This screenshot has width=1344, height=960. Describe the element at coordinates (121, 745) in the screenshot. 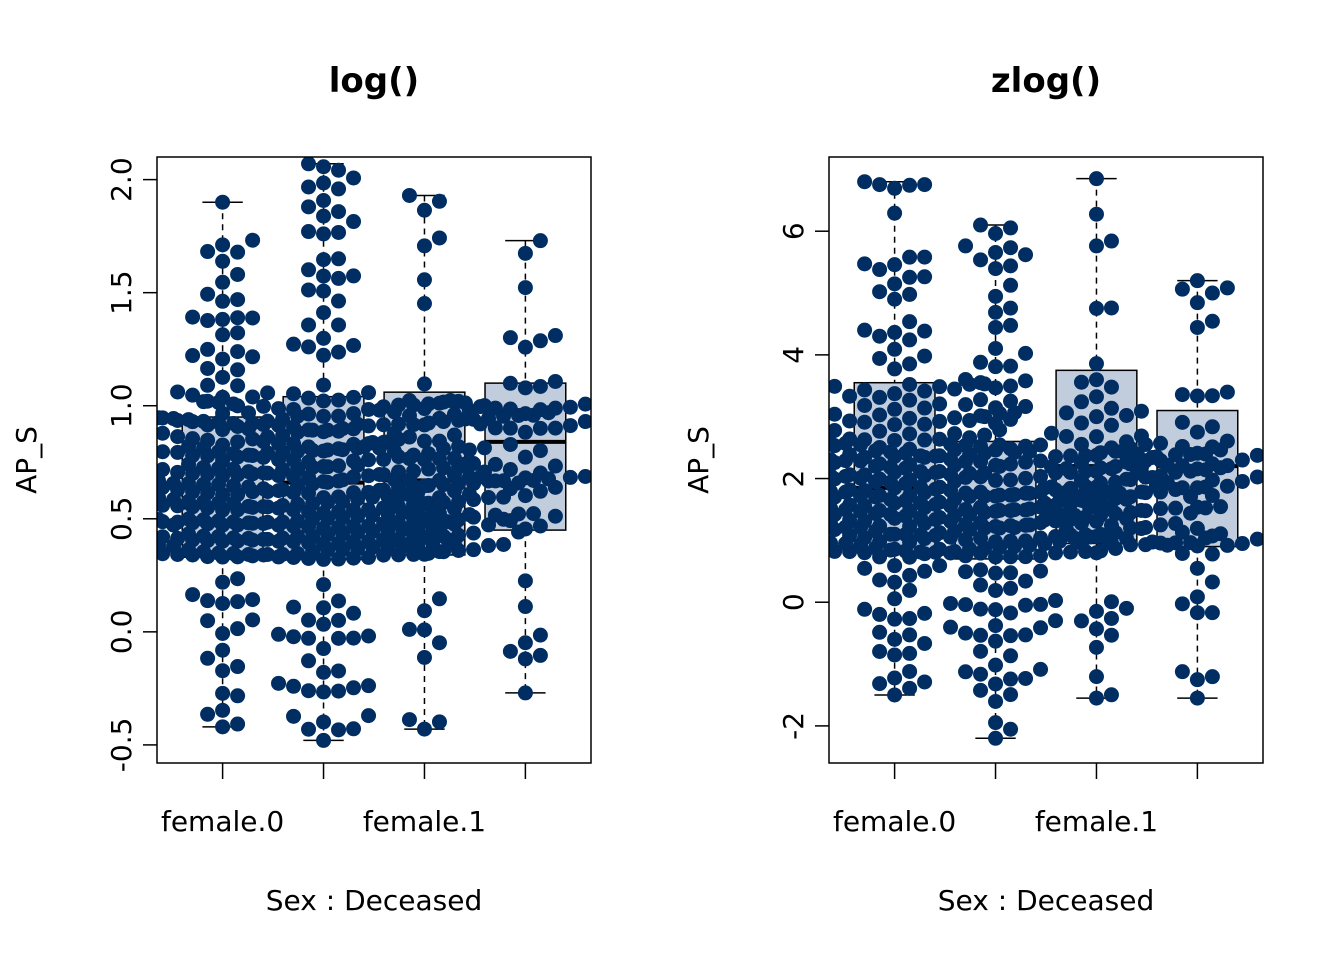

I see `y-tick-label: -0.5` at that location.